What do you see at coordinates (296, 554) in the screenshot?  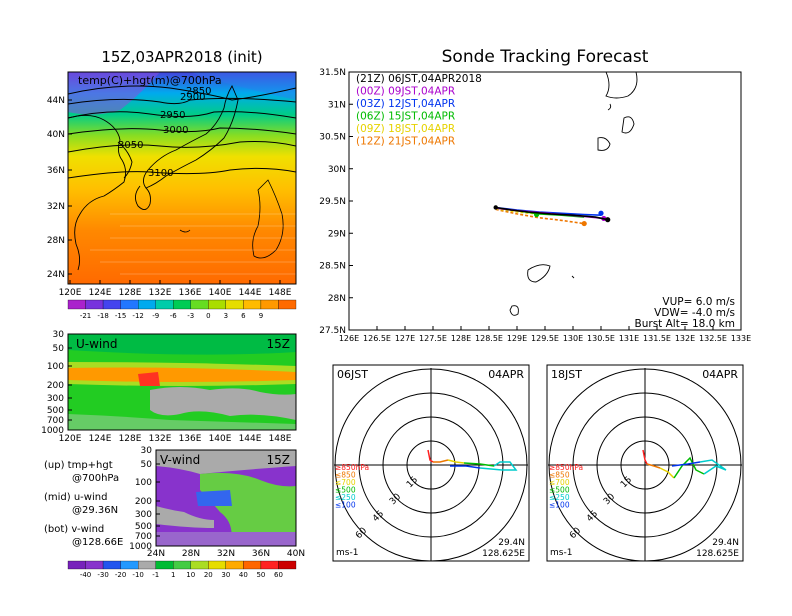 I see `vwind-lat-tick-label: 40N` at bounding box center [296, 554].